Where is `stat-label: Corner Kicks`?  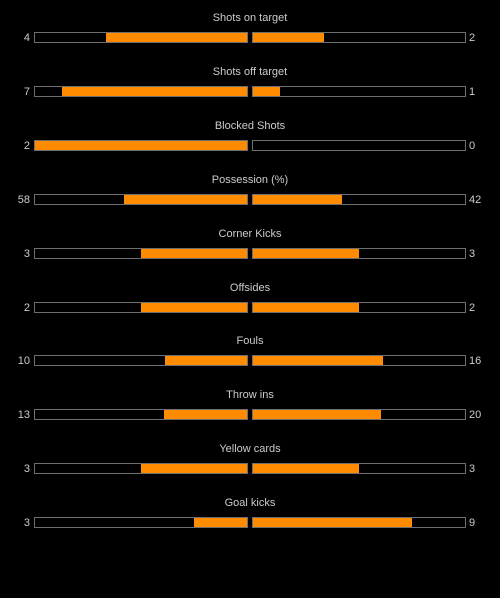 stat-label: Corner Kicks is located at coordinates (250, 233).